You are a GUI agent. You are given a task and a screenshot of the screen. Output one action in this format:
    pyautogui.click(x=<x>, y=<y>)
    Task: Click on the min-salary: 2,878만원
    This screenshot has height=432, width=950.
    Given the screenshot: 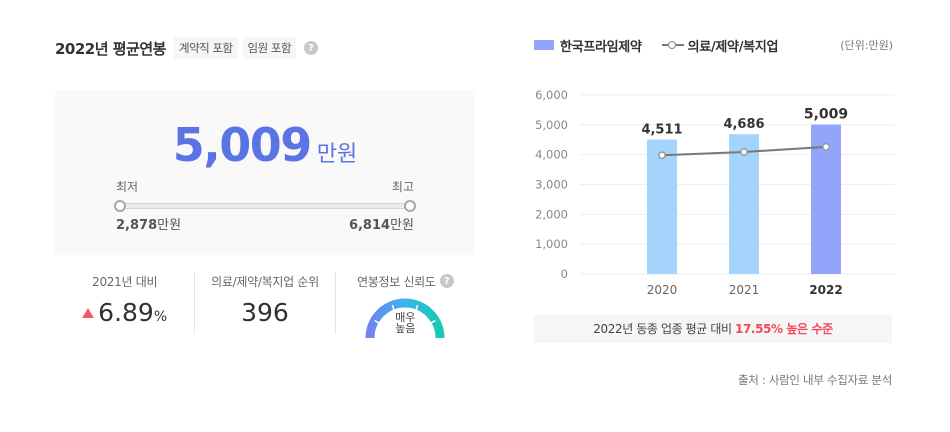 What is the action you would take?
    pyautogui.click(x=149, y=225)
    